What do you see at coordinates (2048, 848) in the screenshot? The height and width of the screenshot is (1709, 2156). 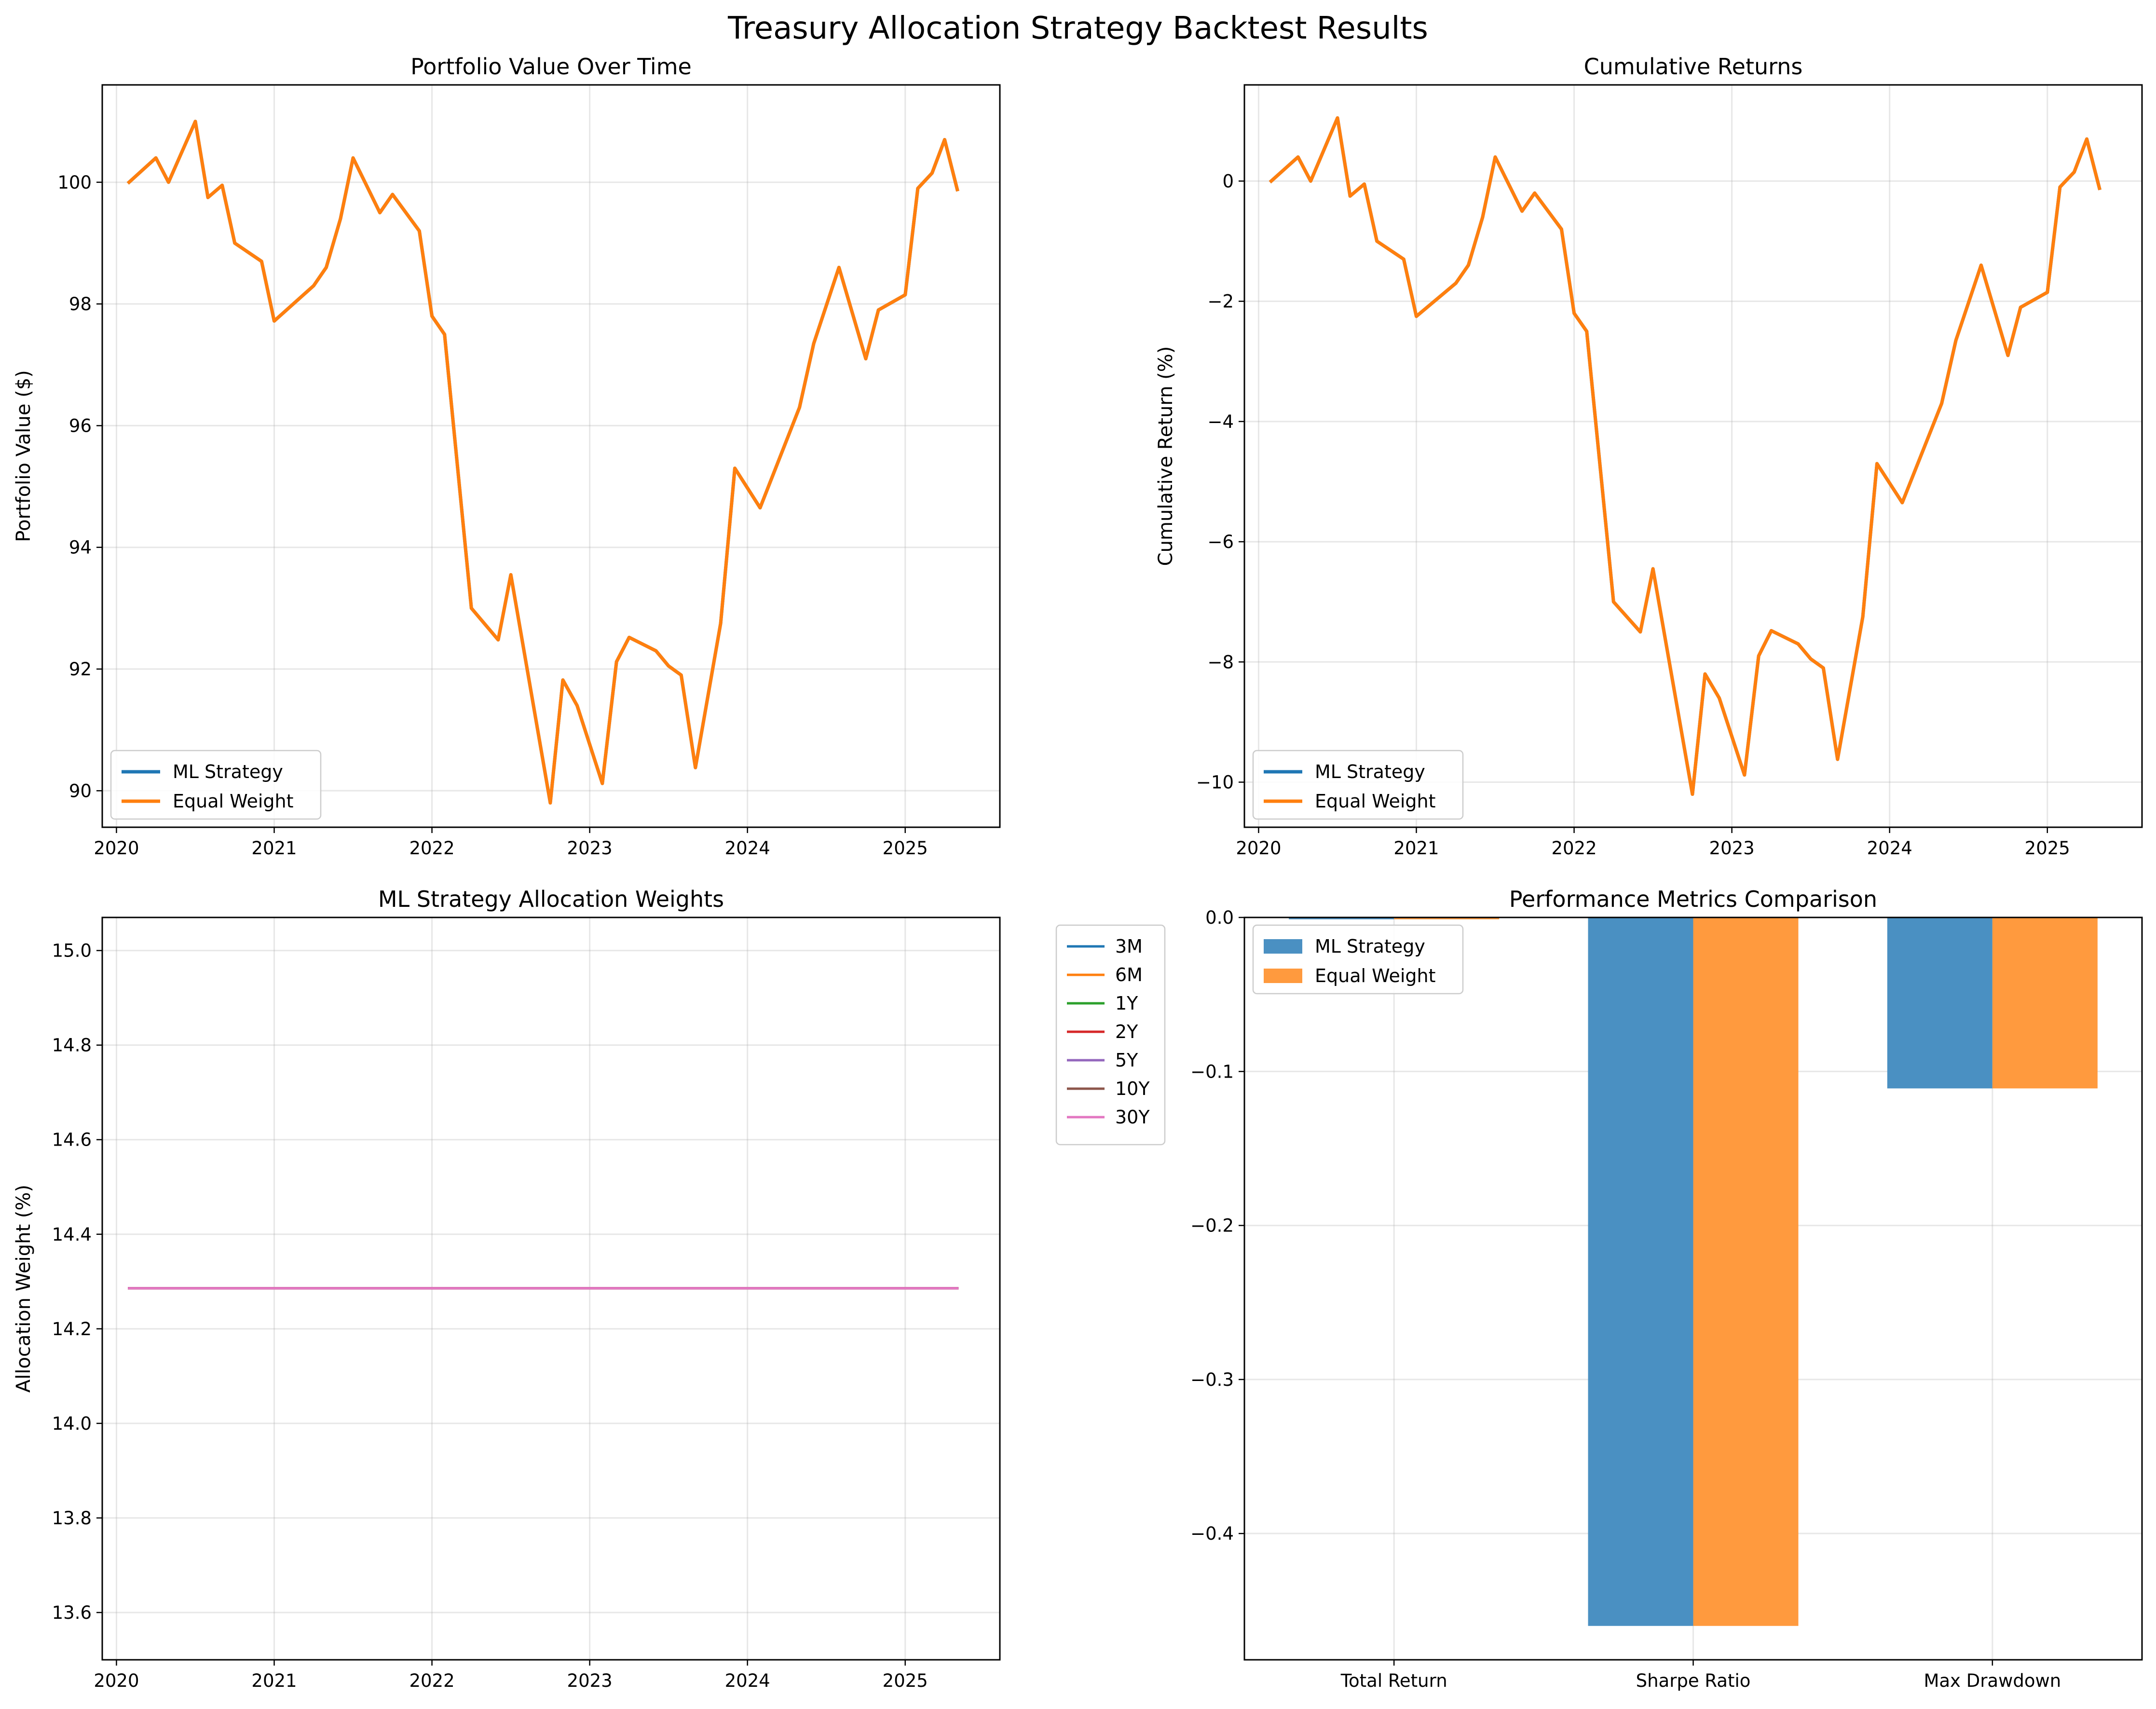 I see `cumulative-xtick-label: 2025` at bounding box center [2048, 848].